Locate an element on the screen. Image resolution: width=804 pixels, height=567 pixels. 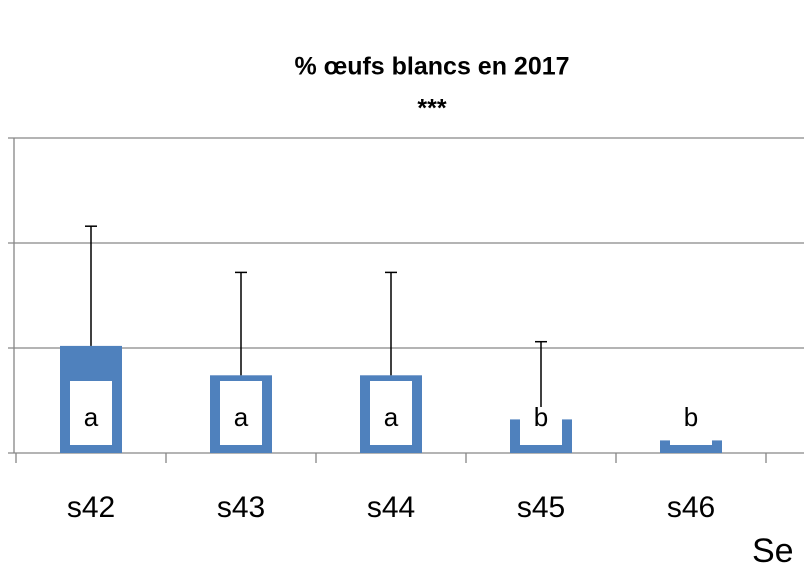
x-tick-label: s43 is located at coordinates (241, 507).